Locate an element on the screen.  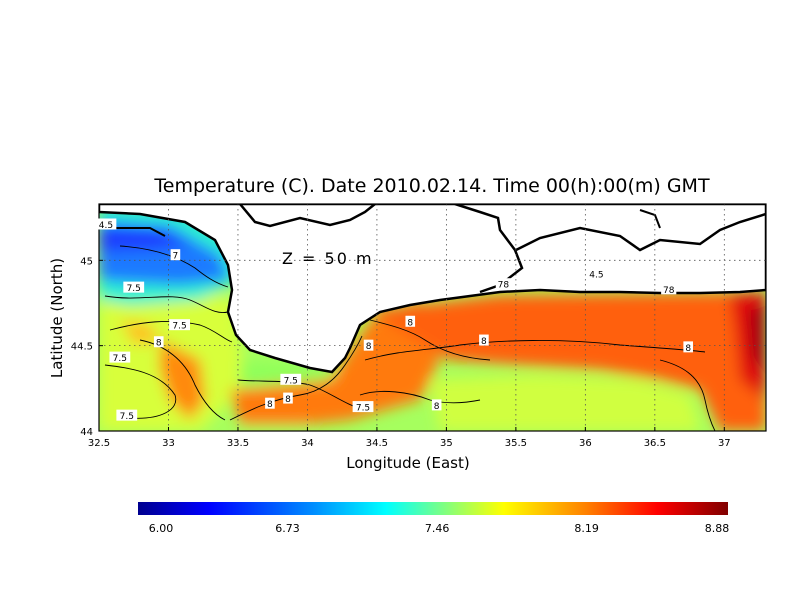
y-axis-label: Latitude (North) is located at coordinates (57, 318).